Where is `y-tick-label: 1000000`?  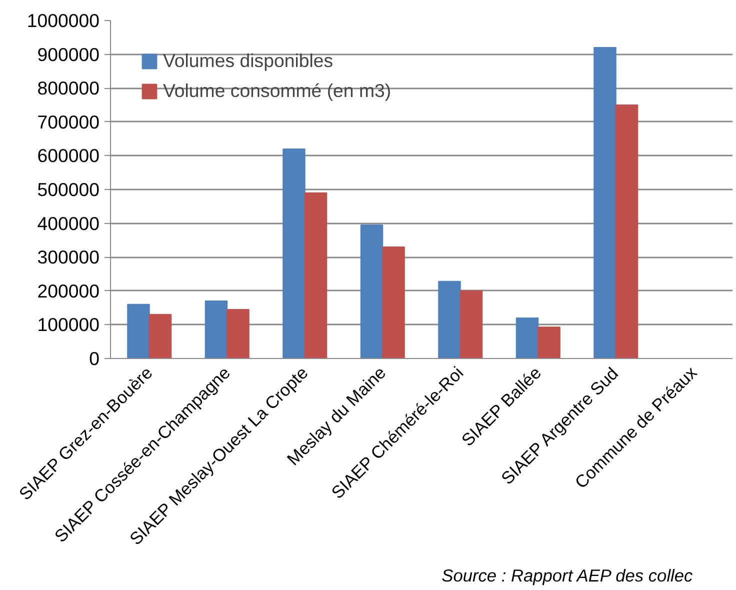
y-tick-label: 1000000 is located at coordinates (63, 20).